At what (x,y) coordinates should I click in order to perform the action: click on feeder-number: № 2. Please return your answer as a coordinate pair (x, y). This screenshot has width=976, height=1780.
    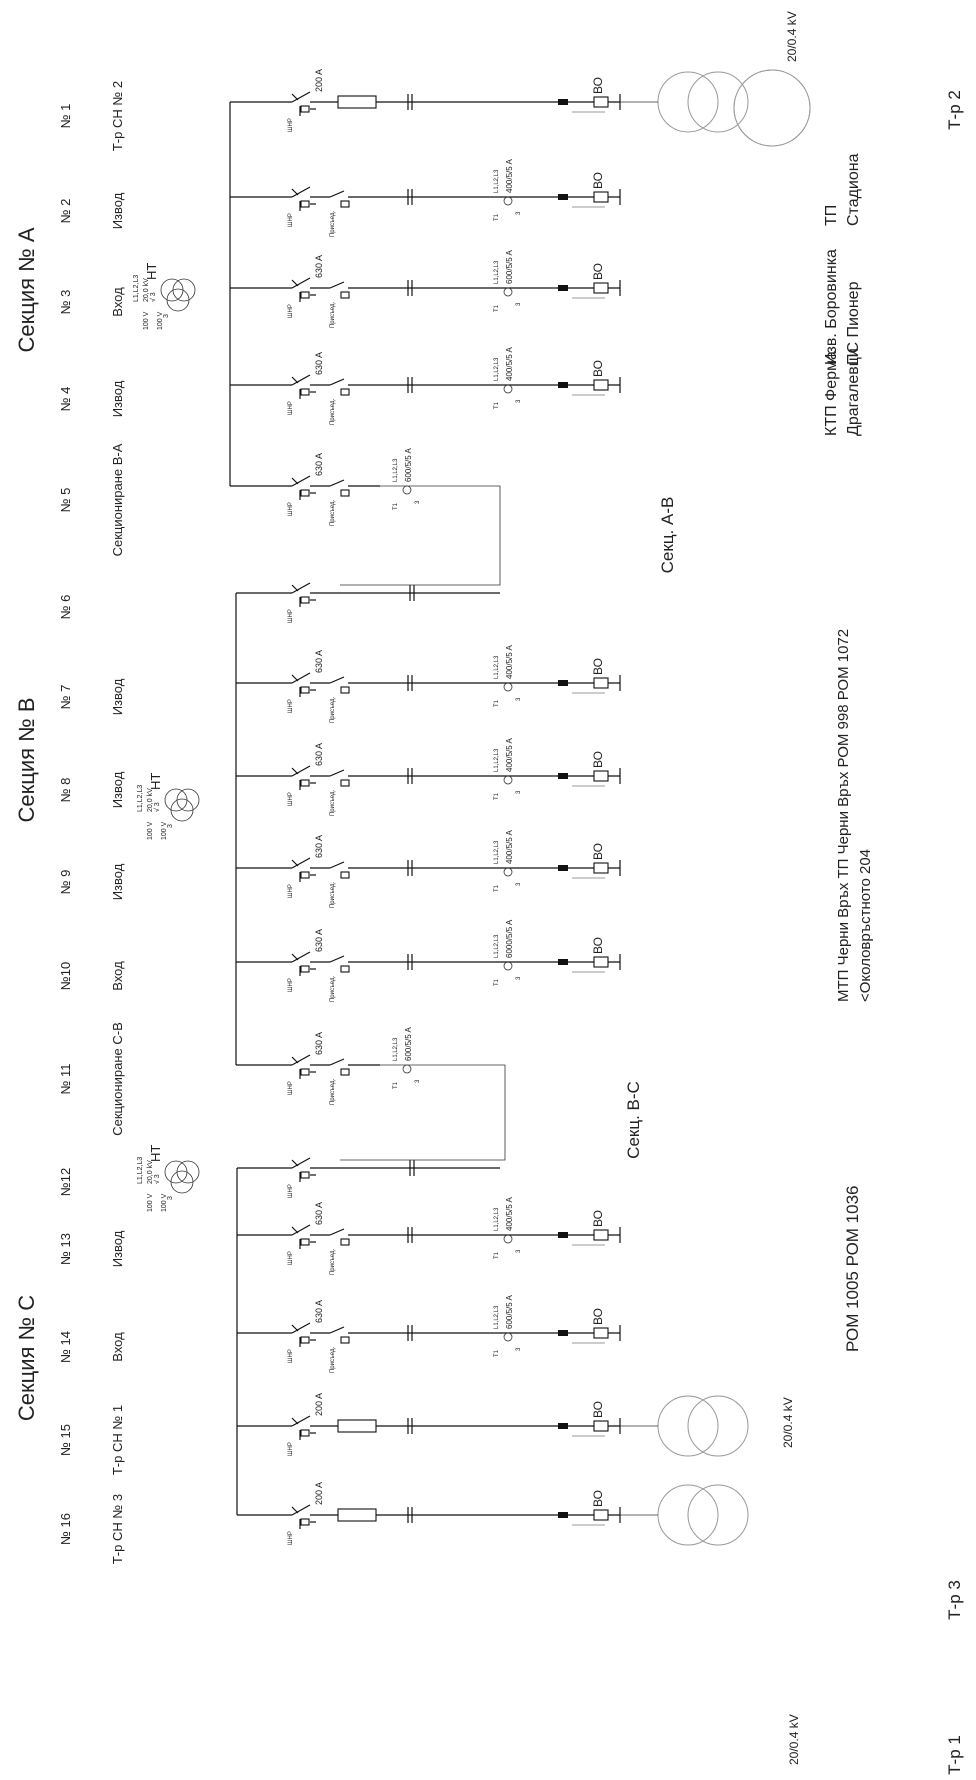
    Looking at the image, I should click on (65, 211).